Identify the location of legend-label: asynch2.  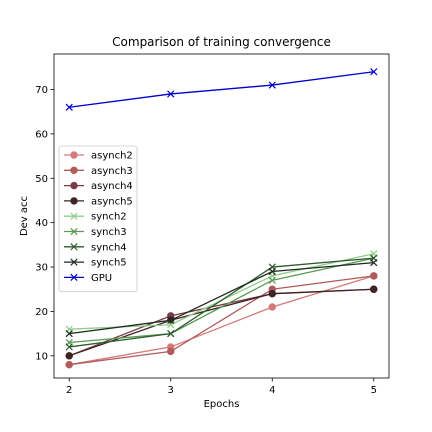
(112, 156).